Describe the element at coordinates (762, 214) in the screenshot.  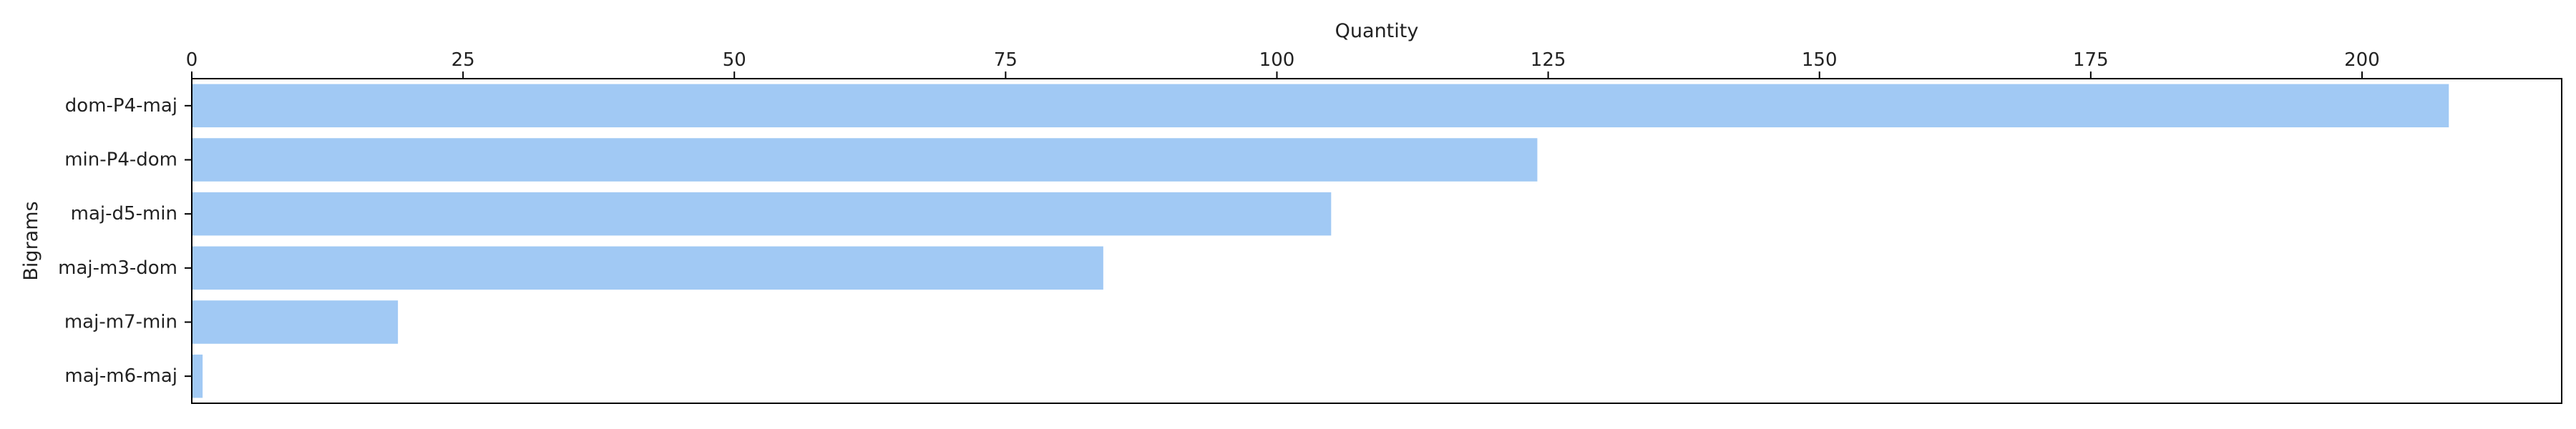
I see `bar-maj-d5-min` at that location.